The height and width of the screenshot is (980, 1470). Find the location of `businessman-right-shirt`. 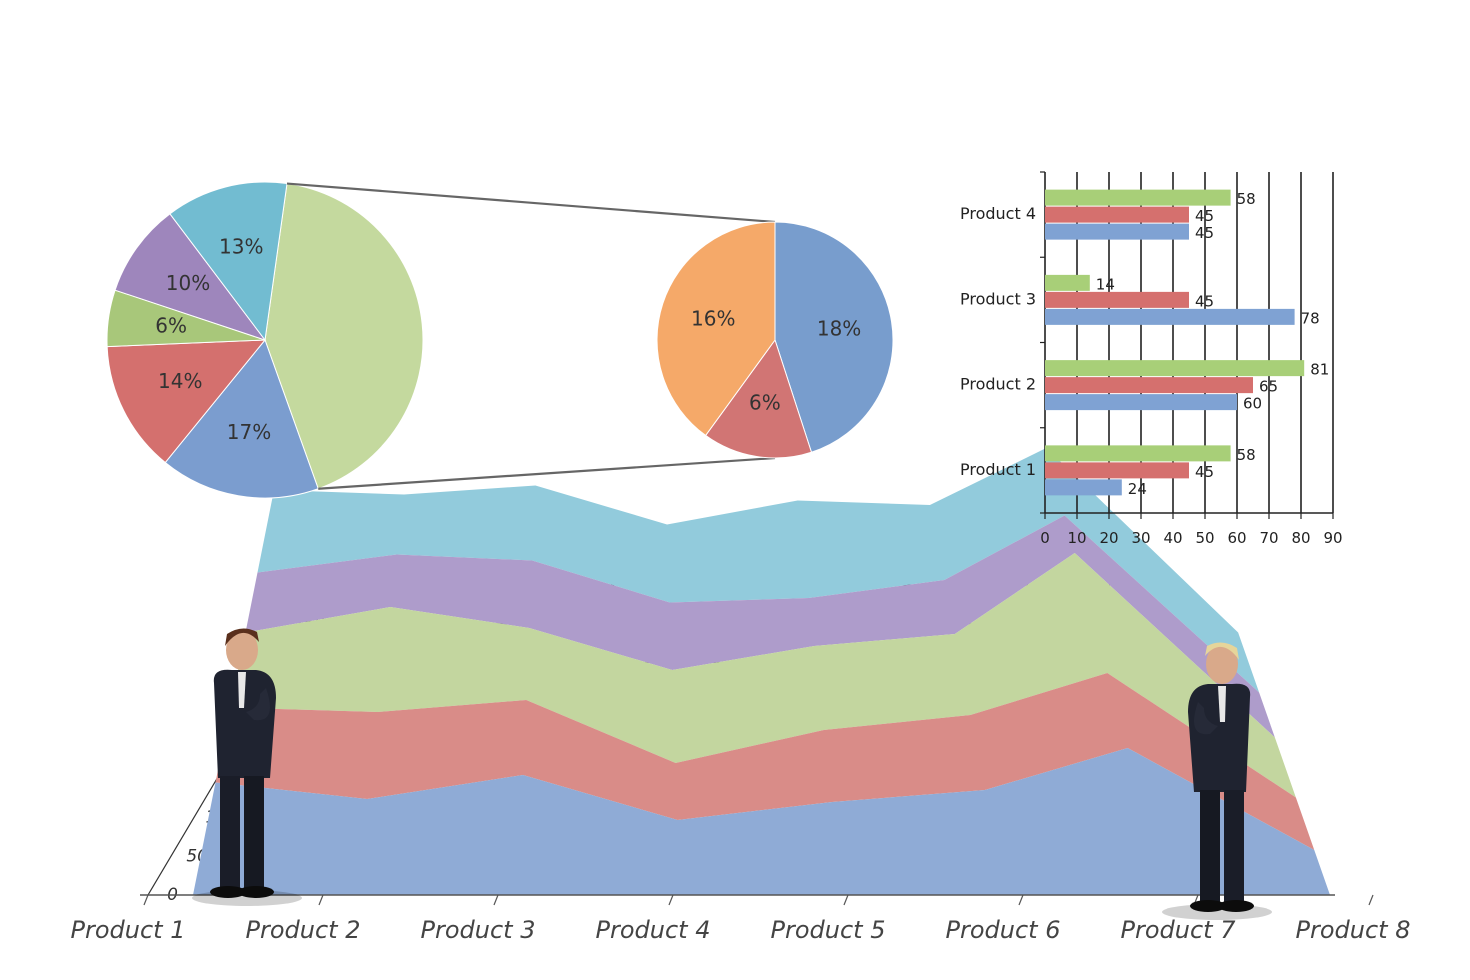

businessman-right-shirt is located at coordinates (1222, 704).